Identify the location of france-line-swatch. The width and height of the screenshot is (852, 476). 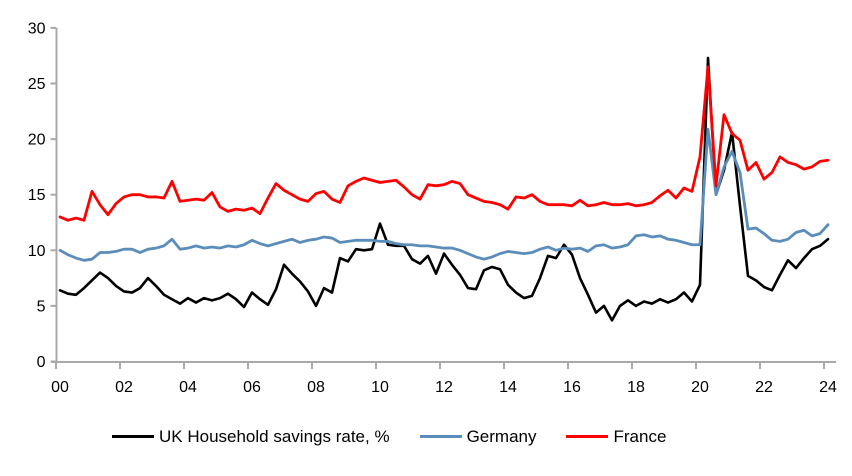
(587, 436).